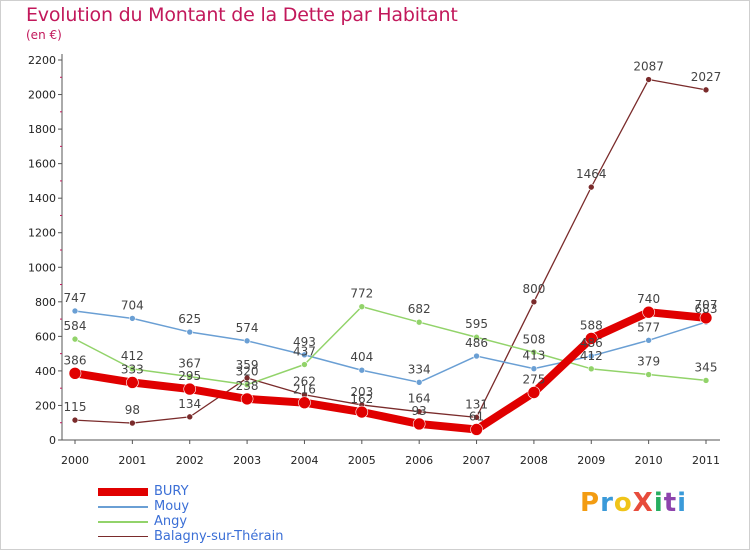 The height and width of the screenshot is (550, 750). Describe the element at coordinates (607, 503) in the screenshot. I see `logo-letter: r` at that location.